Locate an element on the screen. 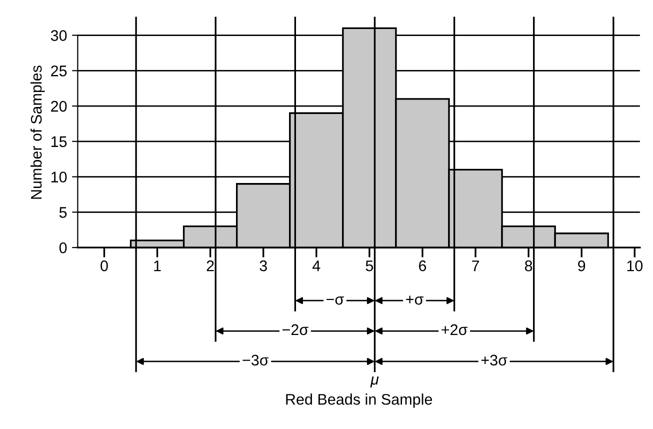  x-tick-label: 5 is located at coordinates (370, 266).